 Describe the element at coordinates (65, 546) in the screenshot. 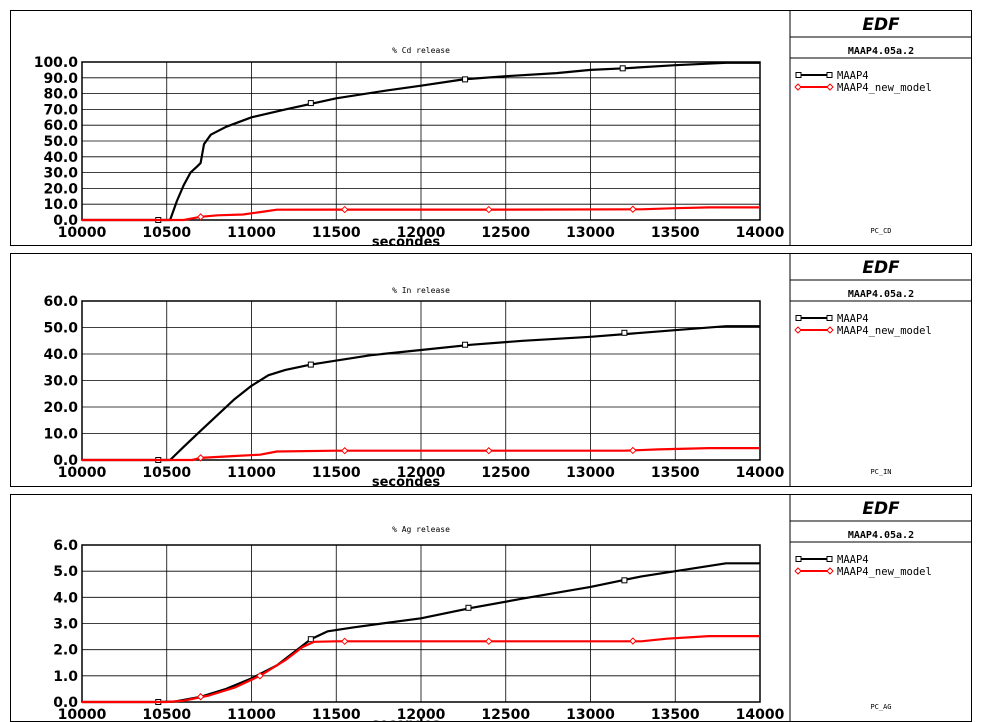

I see `y-tick-label: 6.0` at that location.